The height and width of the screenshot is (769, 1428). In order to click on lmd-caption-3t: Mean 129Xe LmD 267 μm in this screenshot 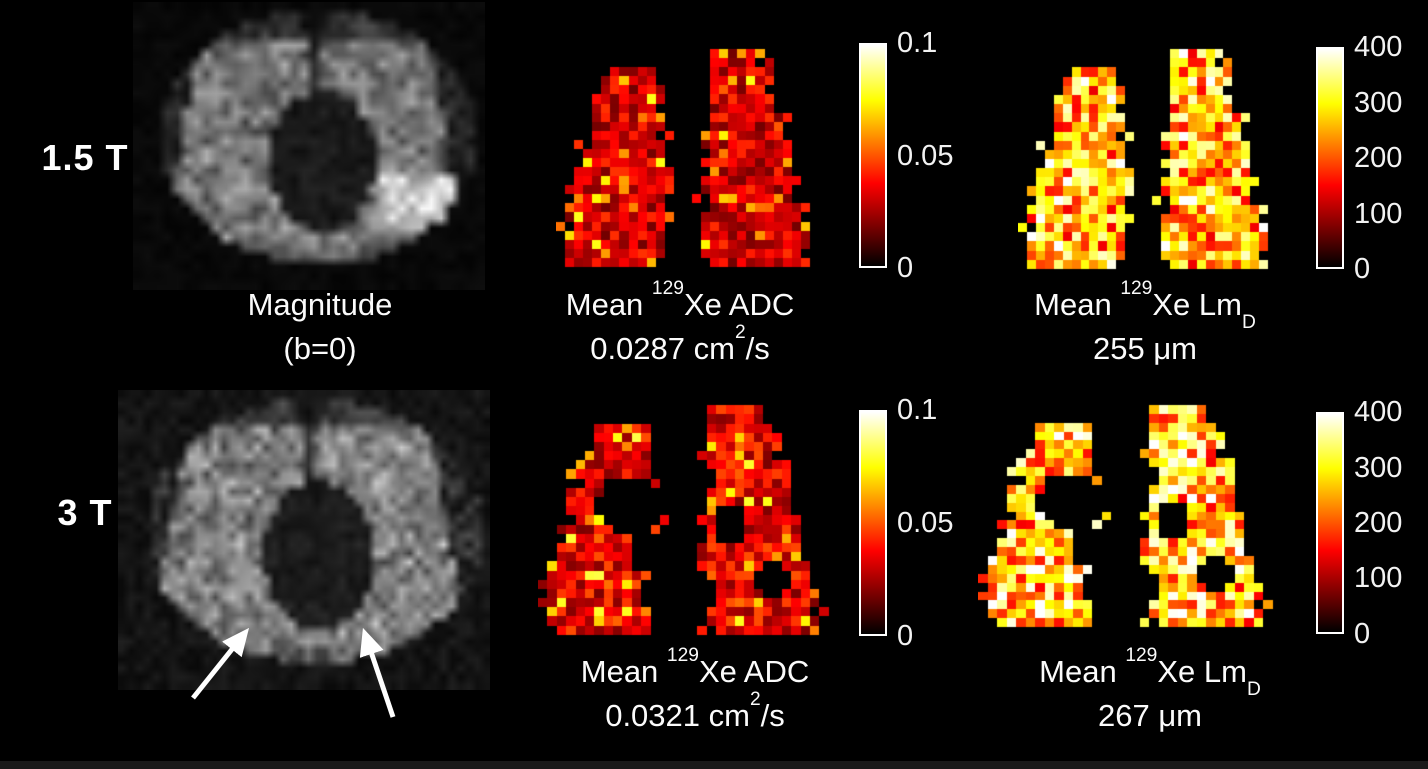, I will do `click(1150, 691)`.